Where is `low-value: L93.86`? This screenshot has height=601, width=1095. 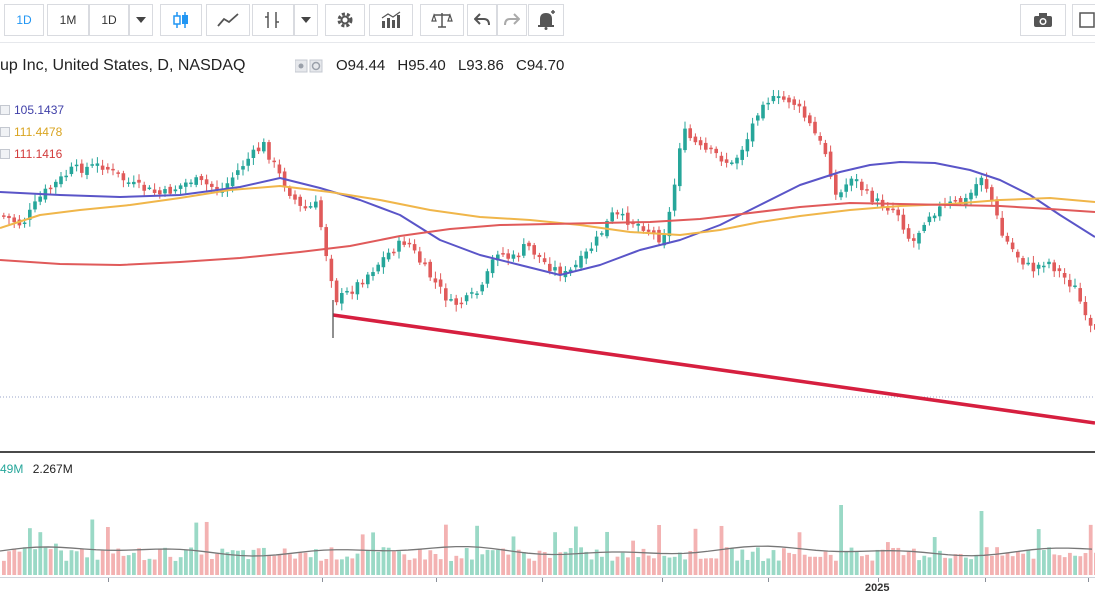
low-value: L93.86 is located at coordinates (480, 65).